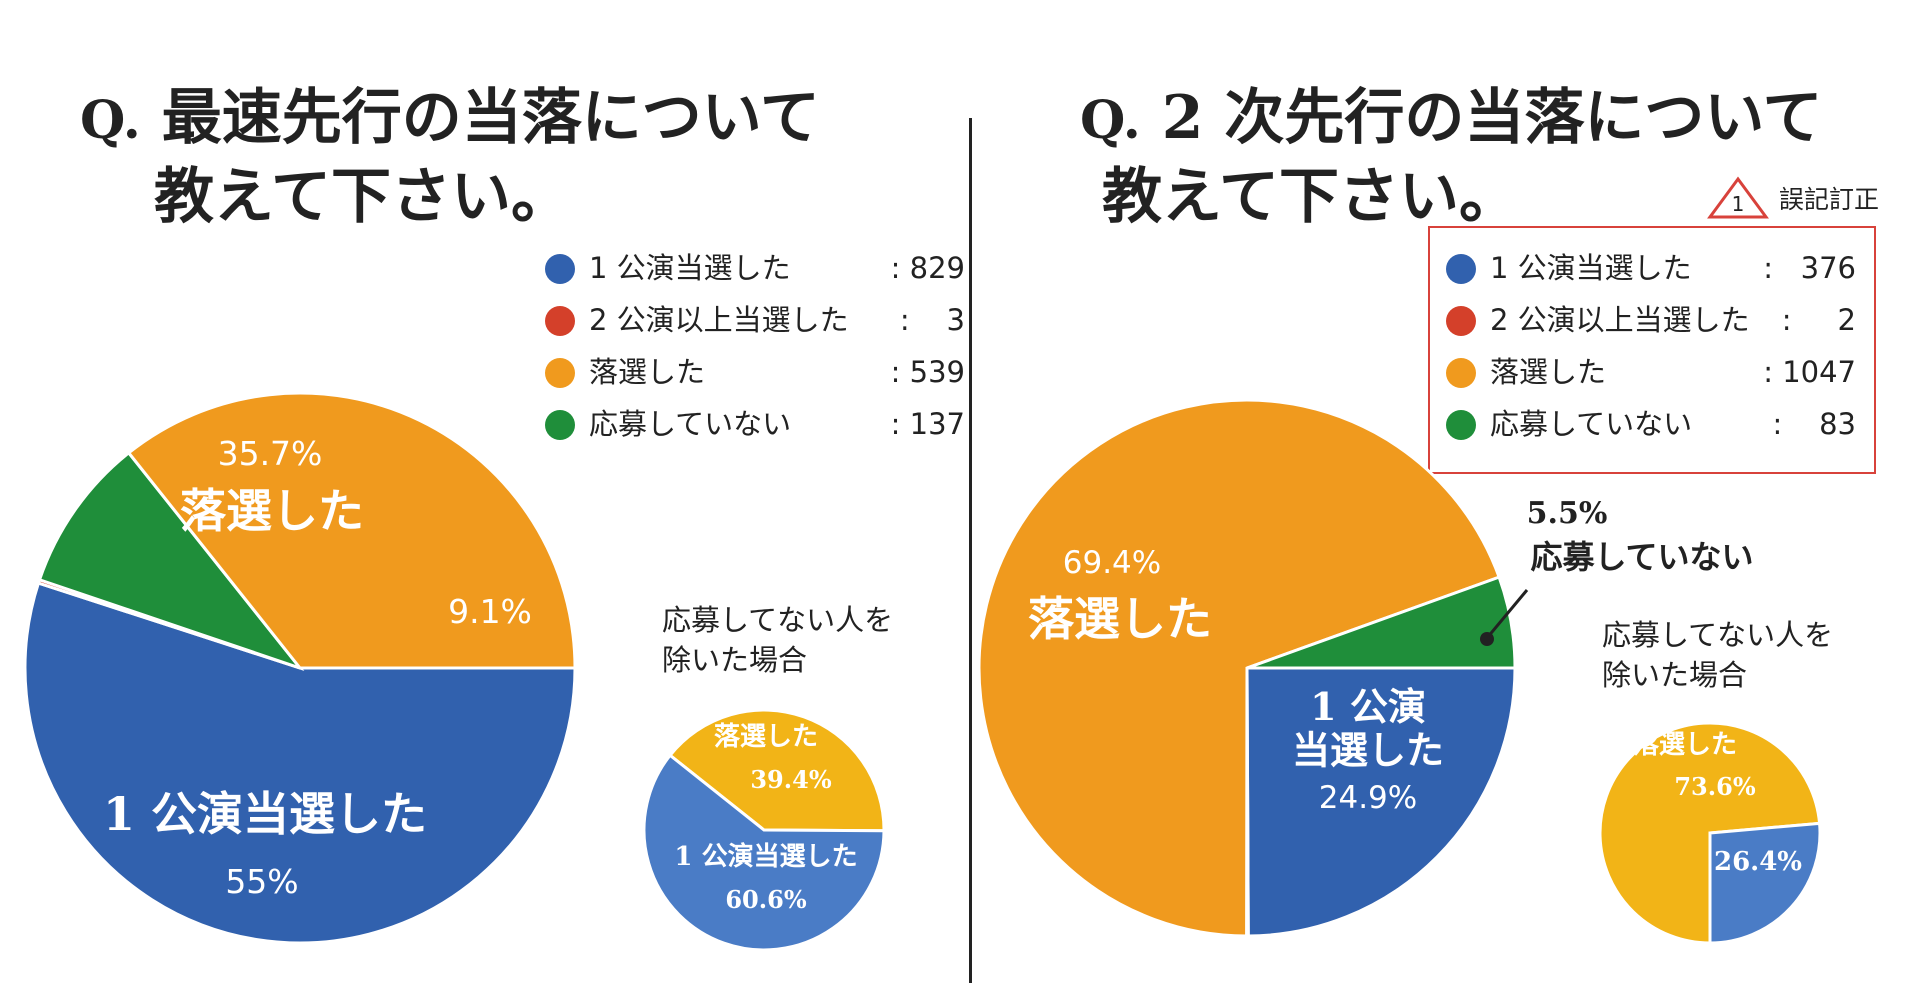 The image size is (1920, 1005). What do you see at coordinates (1567, 513) in the screenshot?
I see `slice-percent-label: 5.5%` at bounding box center [1567, 513].